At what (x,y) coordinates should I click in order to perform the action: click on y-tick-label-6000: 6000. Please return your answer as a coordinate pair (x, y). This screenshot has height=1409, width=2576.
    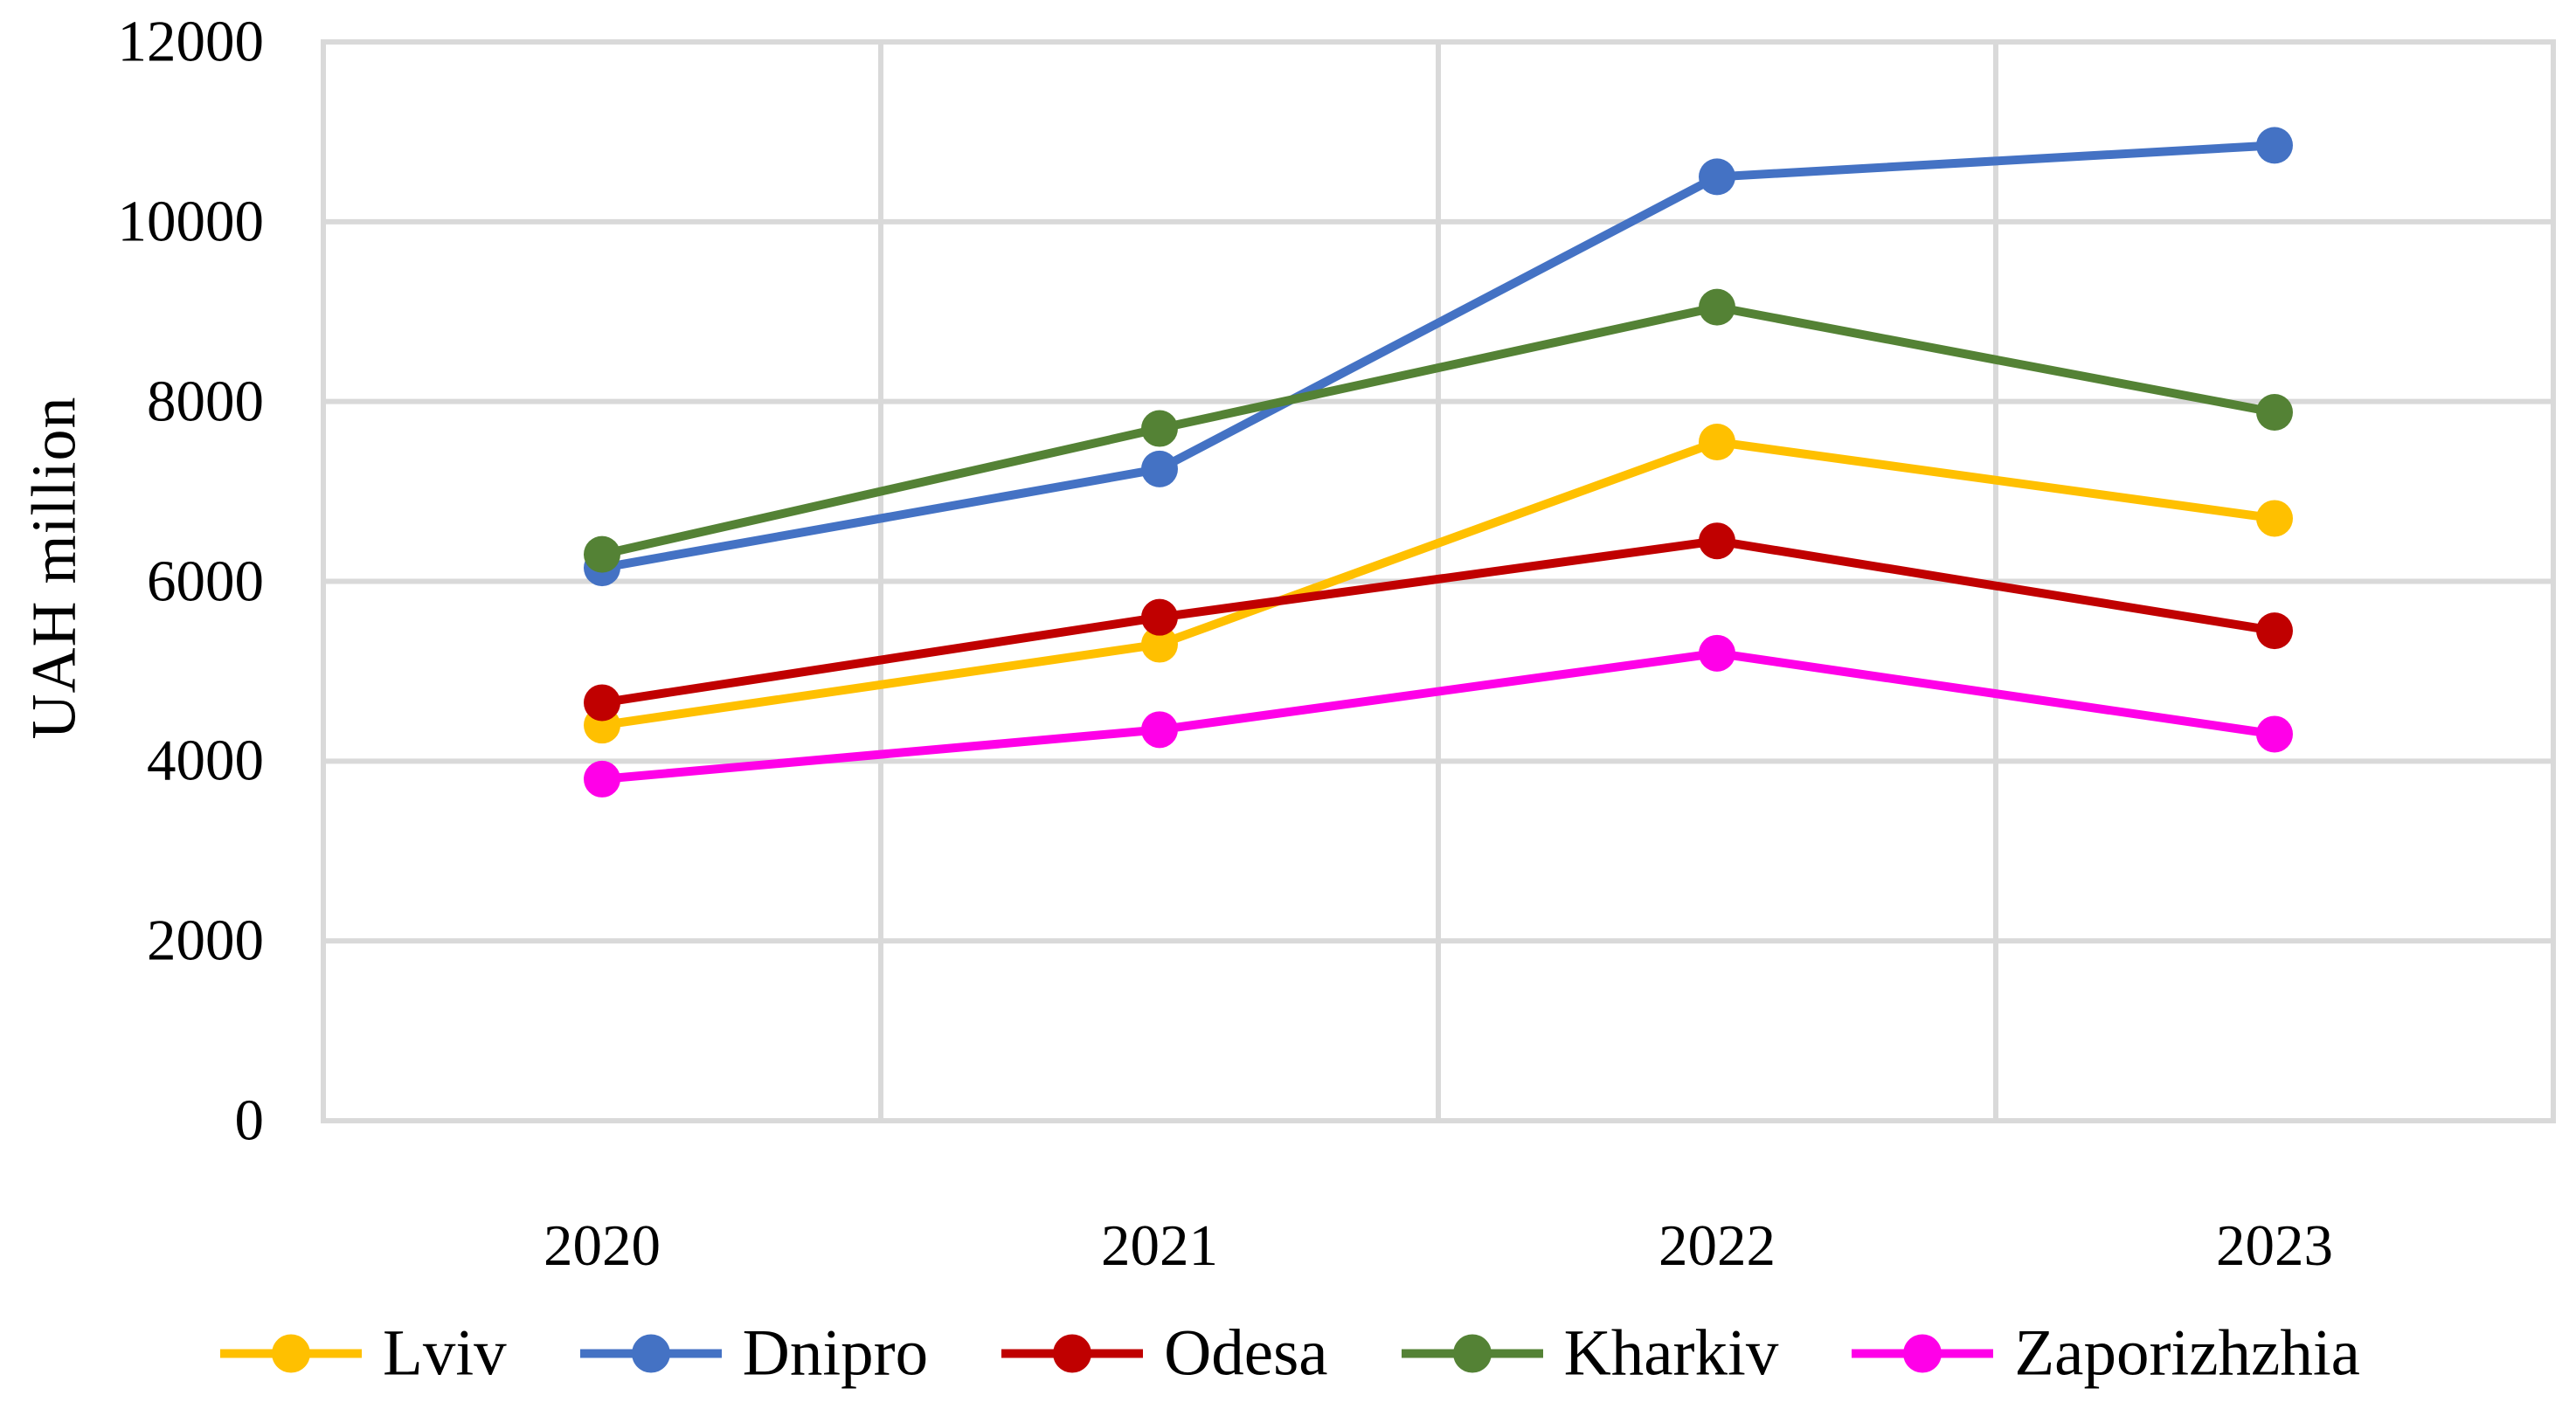
    Looking at the image, I should click on (205, 581).